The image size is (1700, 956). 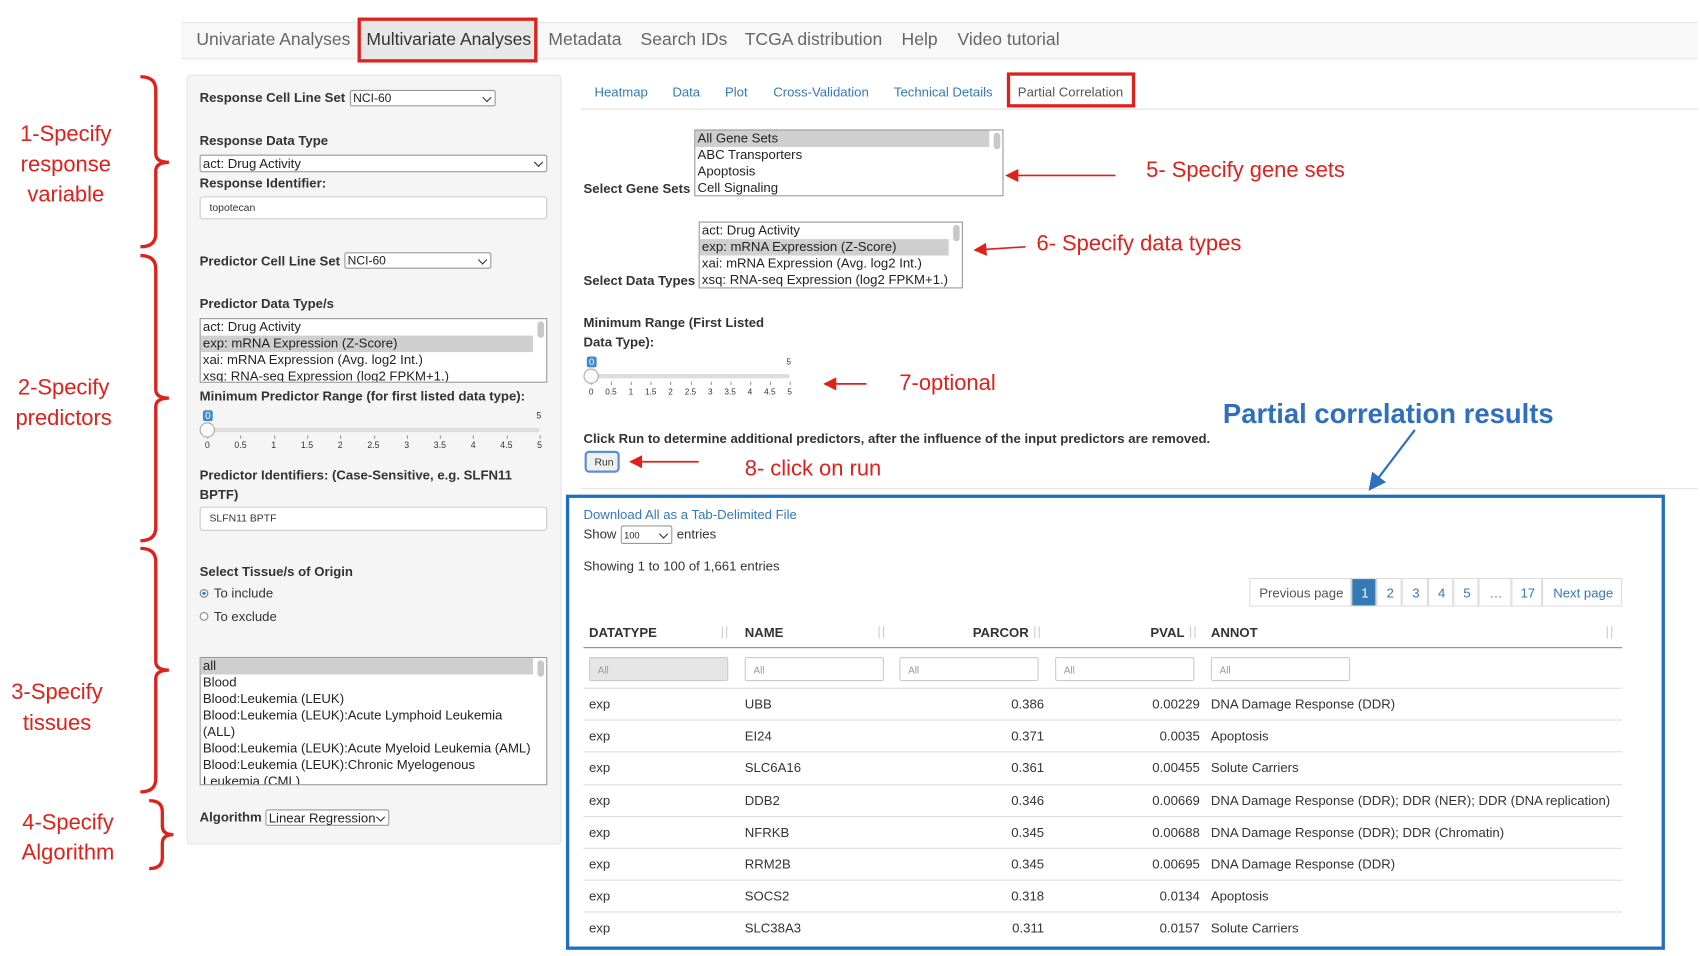 I want to click on chevron, so click(x=538, y=162).